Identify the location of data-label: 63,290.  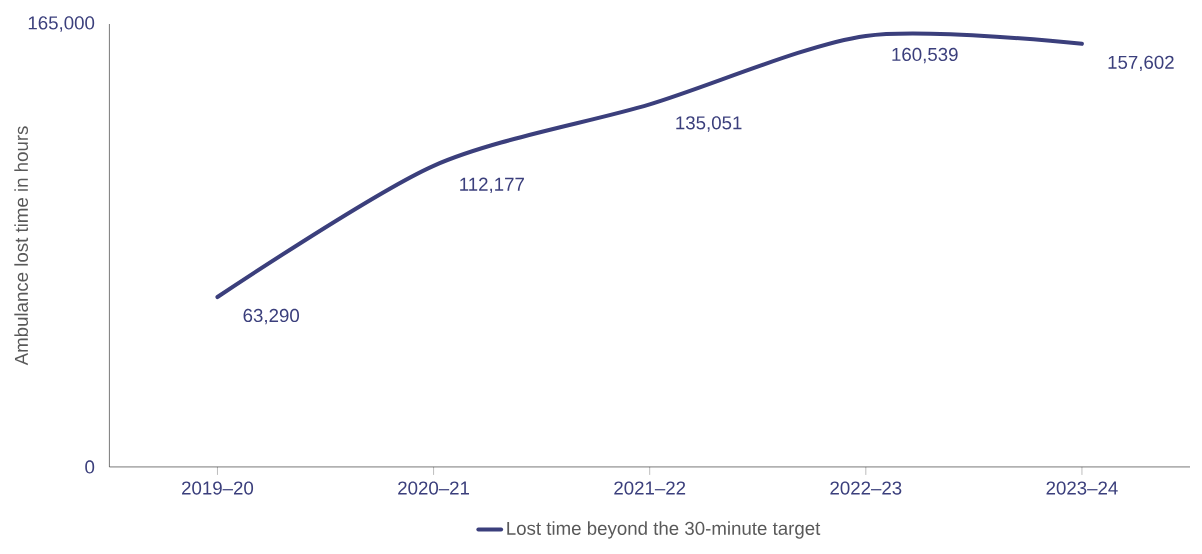
(271, 317).